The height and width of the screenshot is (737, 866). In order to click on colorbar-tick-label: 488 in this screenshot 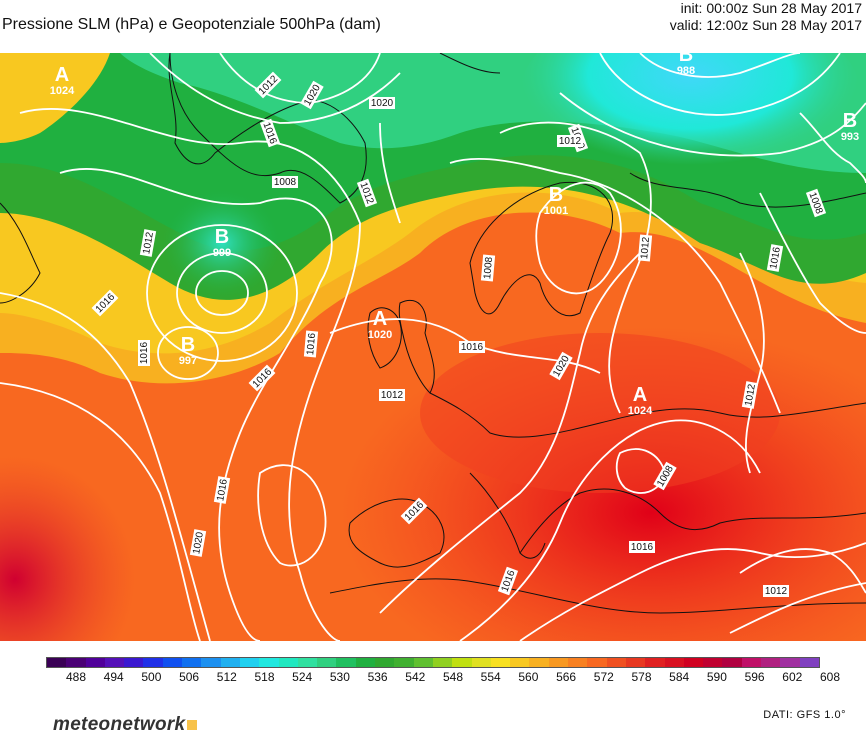, I will do `click(76, 677)`.